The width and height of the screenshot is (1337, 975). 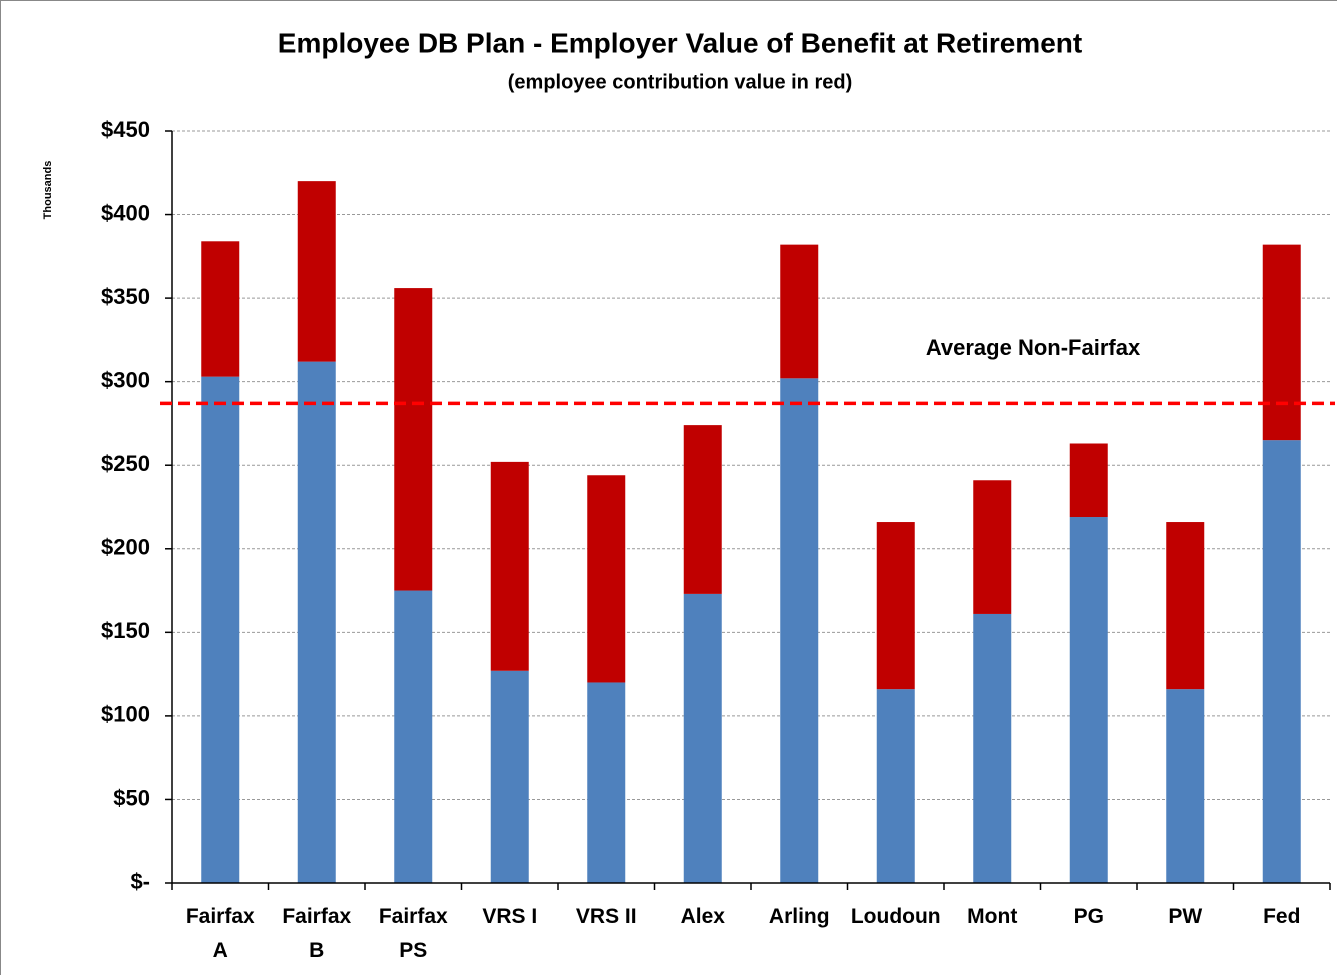 What do you see at coordinates (125, 630) in the screenshot?
I see `y-tick-label: $150` at bounding box center [125, 630].